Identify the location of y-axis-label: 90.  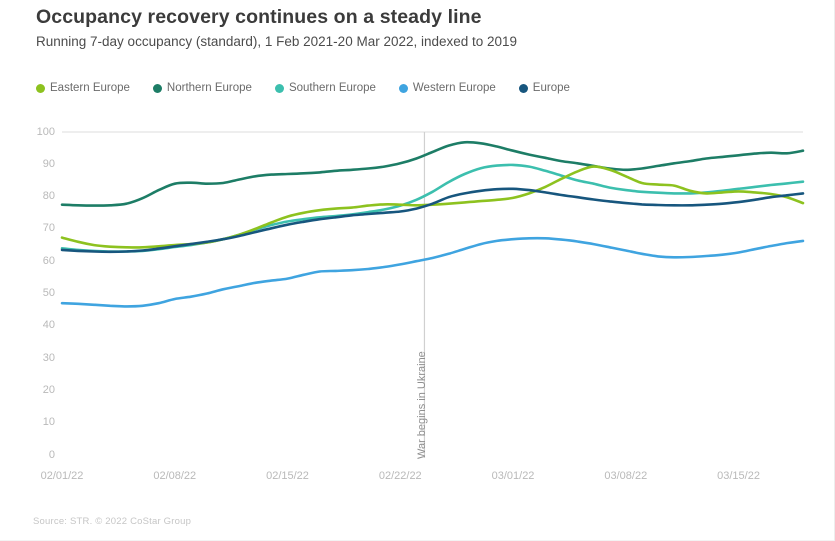
(48, 163).